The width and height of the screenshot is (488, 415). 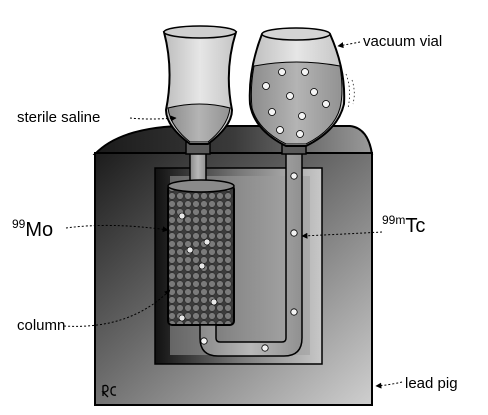 I want to click on column-leader, so click(x=117, y=308).